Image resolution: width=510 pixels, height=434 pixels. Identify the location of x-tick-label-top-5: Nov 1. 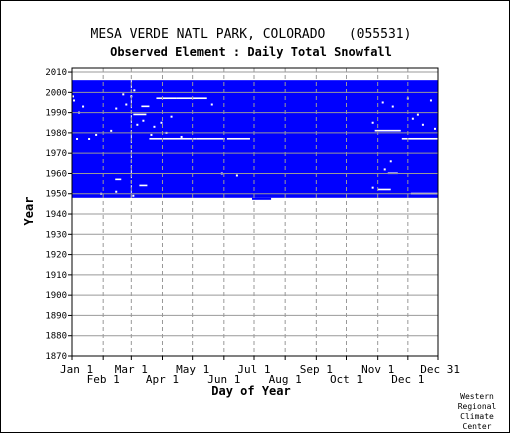
(377, 369).